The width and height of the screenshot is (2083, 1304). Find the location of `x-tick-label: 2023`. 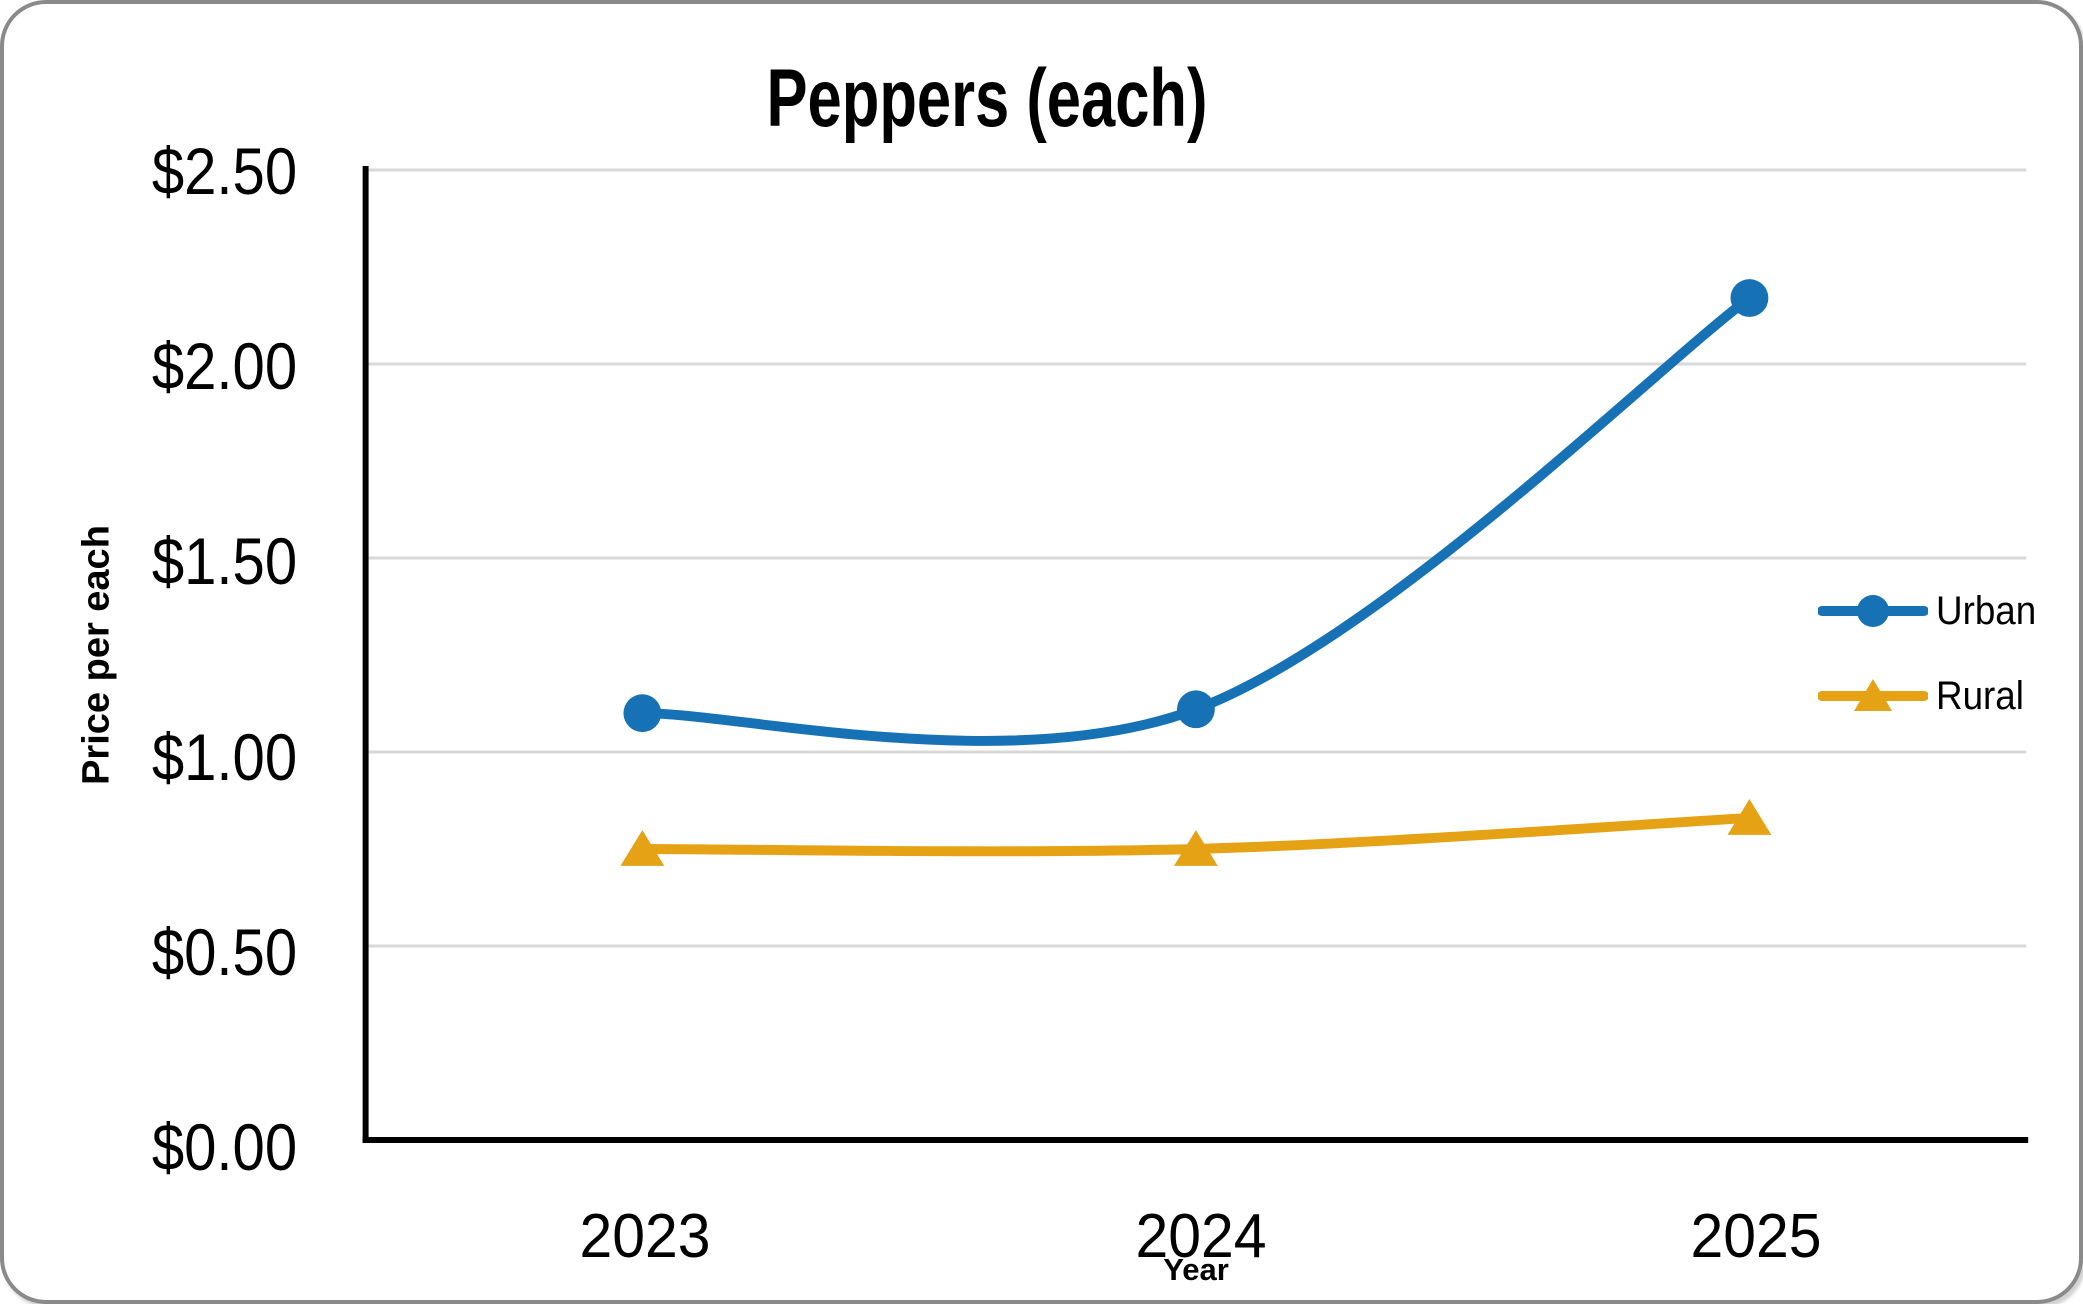

x-tick-label: 2023 is located at coordinates (645, 1236).